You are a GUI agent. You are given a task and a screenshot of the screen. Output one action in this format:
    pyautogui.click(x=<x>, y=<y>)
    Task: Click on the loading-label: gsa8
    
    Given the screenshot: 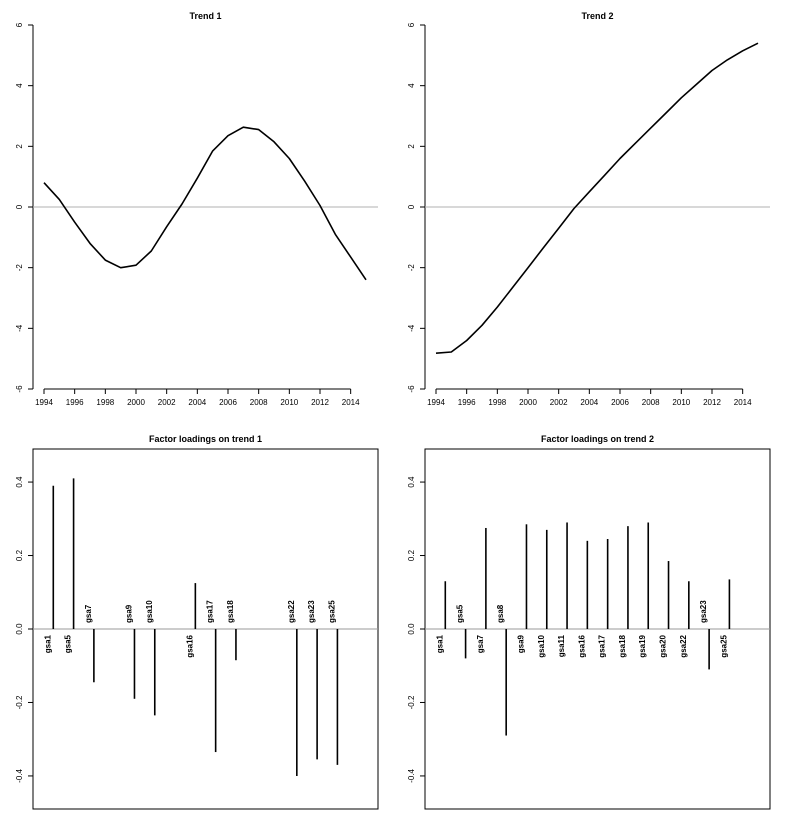 What is the action you would take?
    pyautogui.click(x=500, y=613)
    